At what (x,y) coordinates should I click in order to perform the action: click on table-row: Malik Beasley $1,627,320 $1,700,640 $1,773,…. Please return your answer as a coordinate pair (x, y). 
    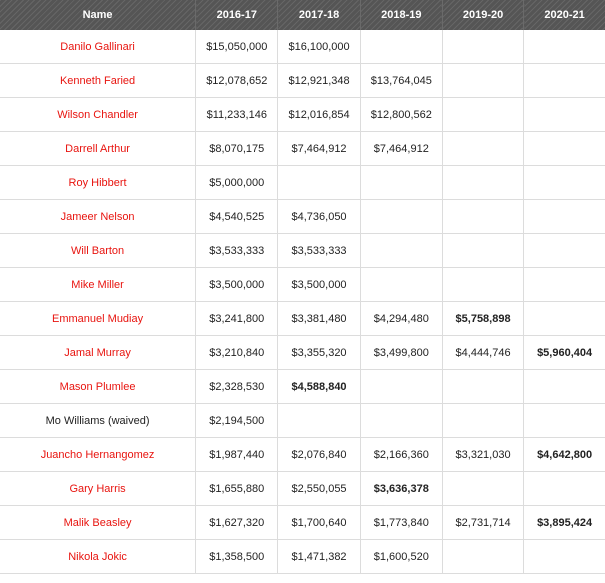
    Looking at the image, I should click on (302, 522).